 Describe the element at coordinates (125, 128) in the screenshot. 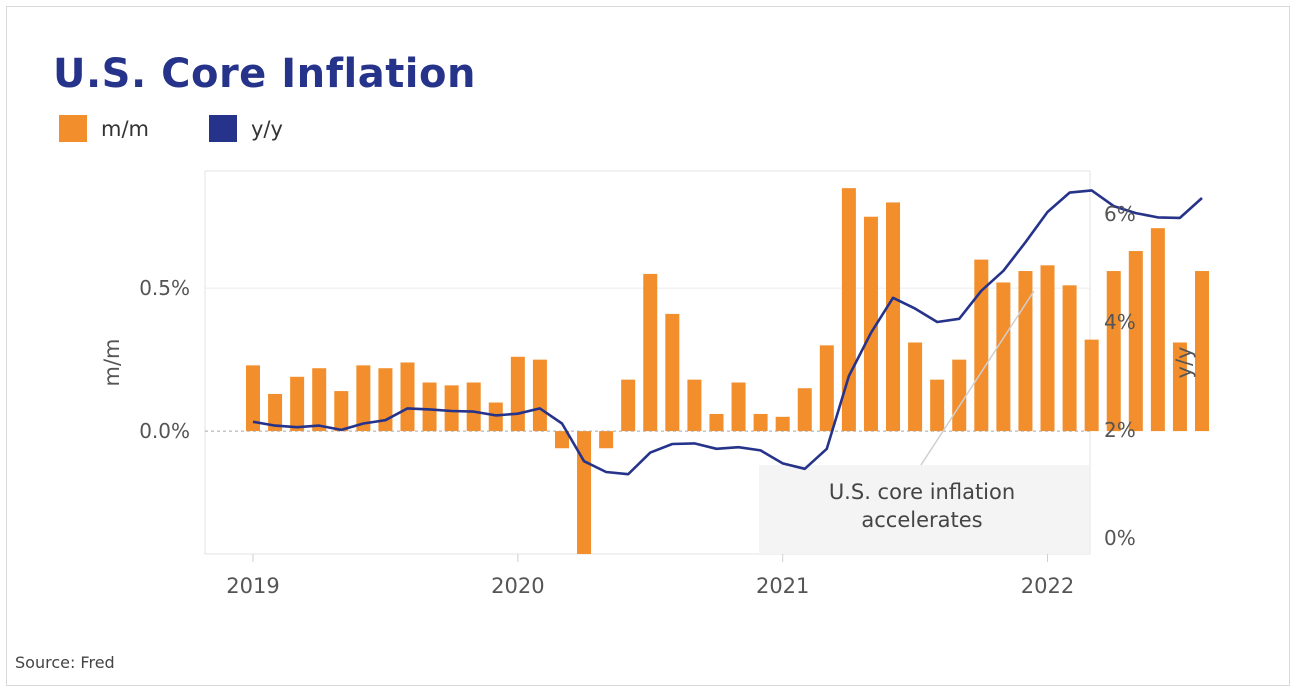

I see `legend-label-mm: m/m` at that location.